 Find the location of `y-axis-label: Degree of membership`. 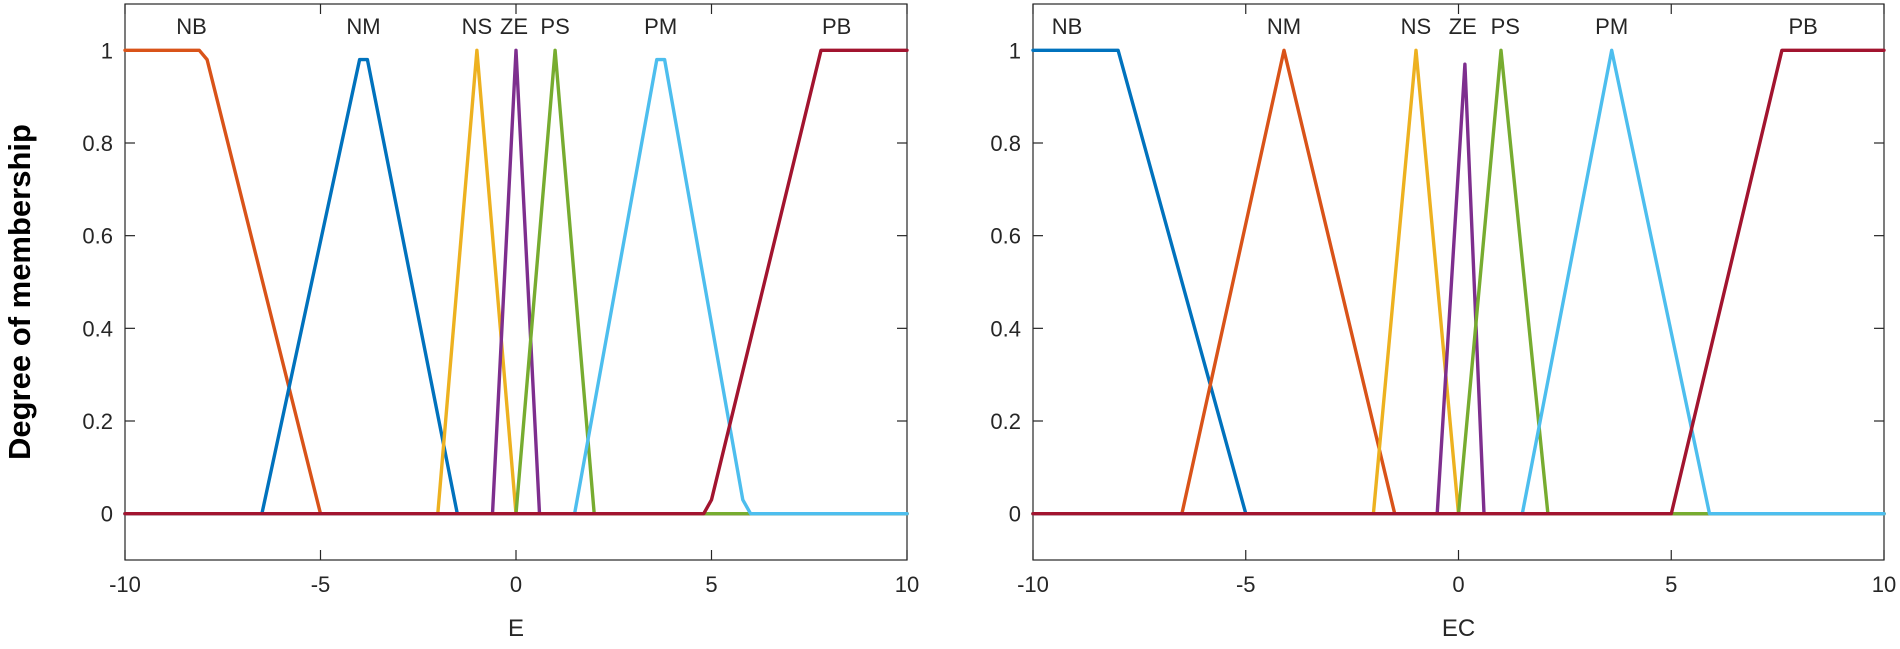

y-axis-label: Degree of membership is located at coordinates (19, 292).